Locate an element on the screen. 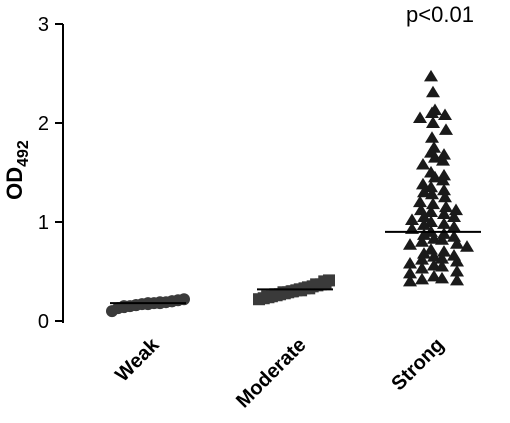 The width and height of the screenshot is (510, 423). category-labels: Weak Moderate Strong is located at coordinates (279, 372).